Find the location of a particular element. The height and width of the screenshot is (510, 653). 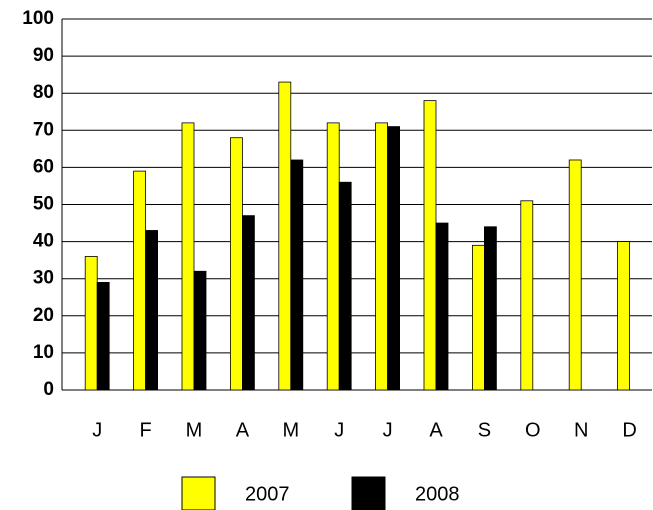

legend-label: 2007 is located at coordinates (267, 494).